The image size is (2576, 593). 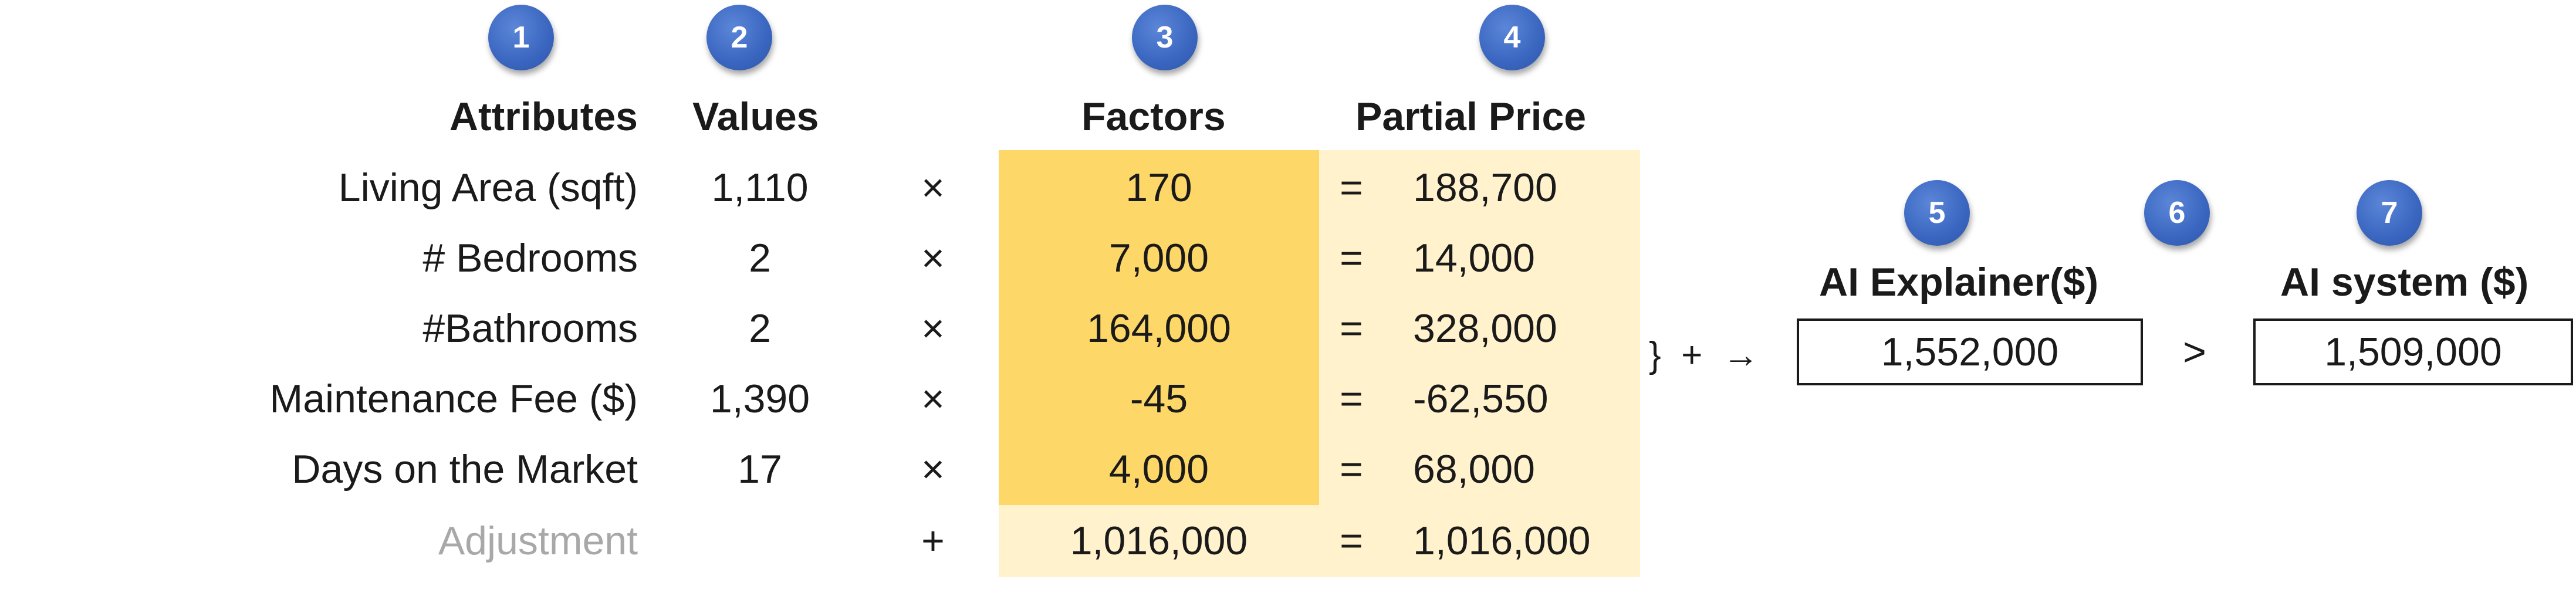 I want to click on factor-value: -45, so click(x=1159, y=399).